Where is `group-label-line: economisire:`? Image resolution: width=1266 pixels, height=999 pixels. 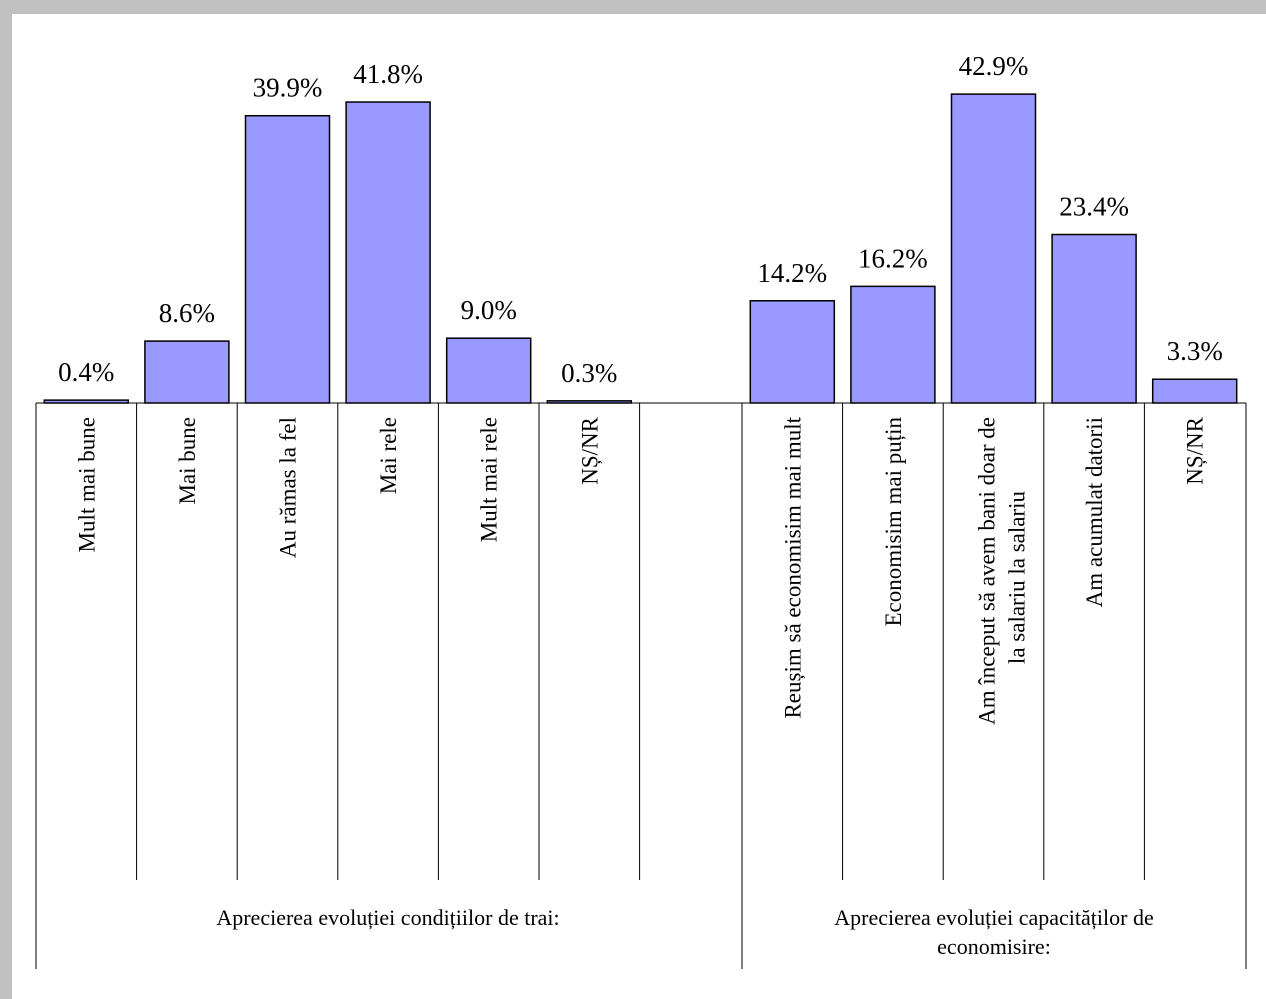 group-label-line: economisire: is located at coordinates (994, 946).